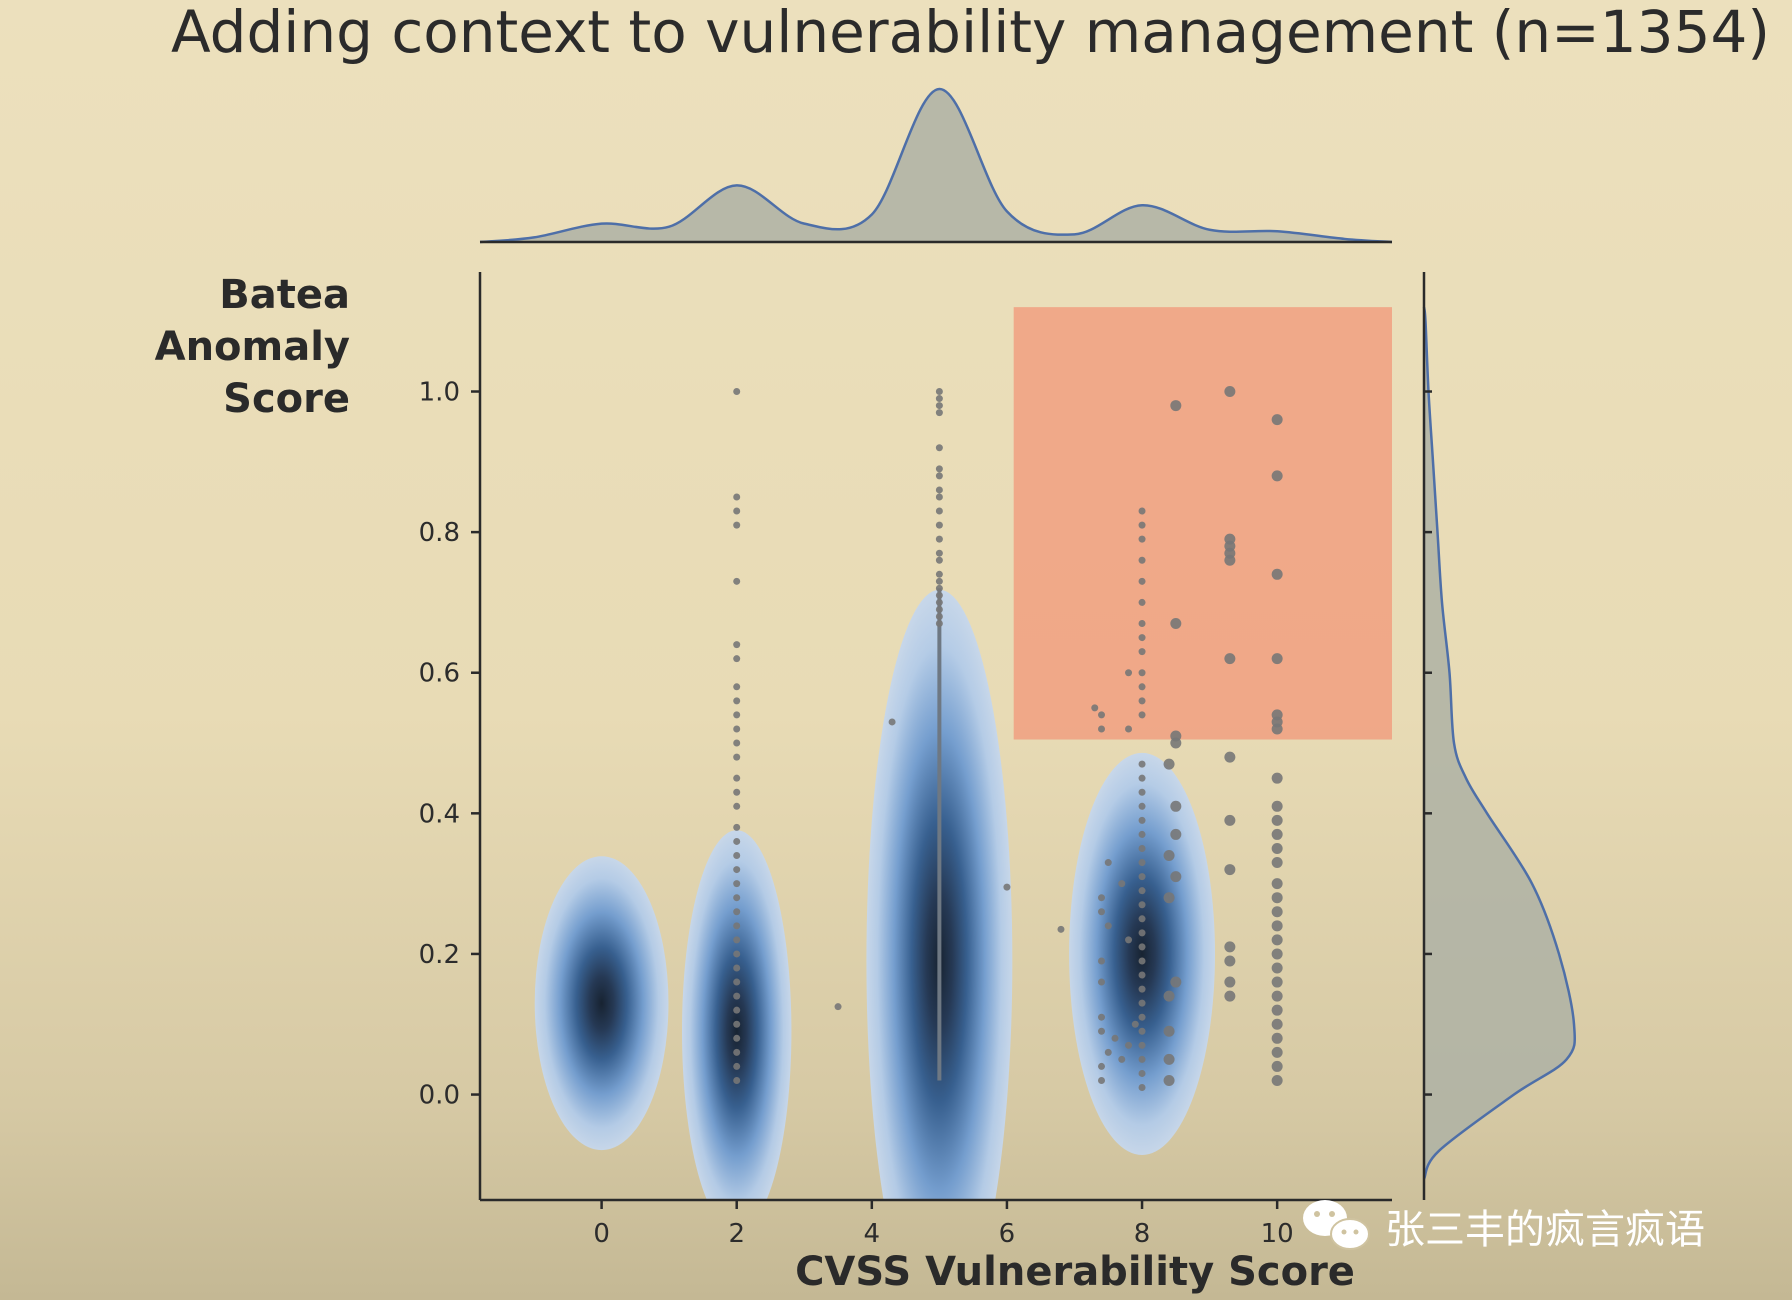  What do you see at coordinates (449, 744) in the screenshot?
I see `y-axis-ticks: 0.0 0.2 0.4 0.6 0.8 1.0` at bounding box center [449, 744].